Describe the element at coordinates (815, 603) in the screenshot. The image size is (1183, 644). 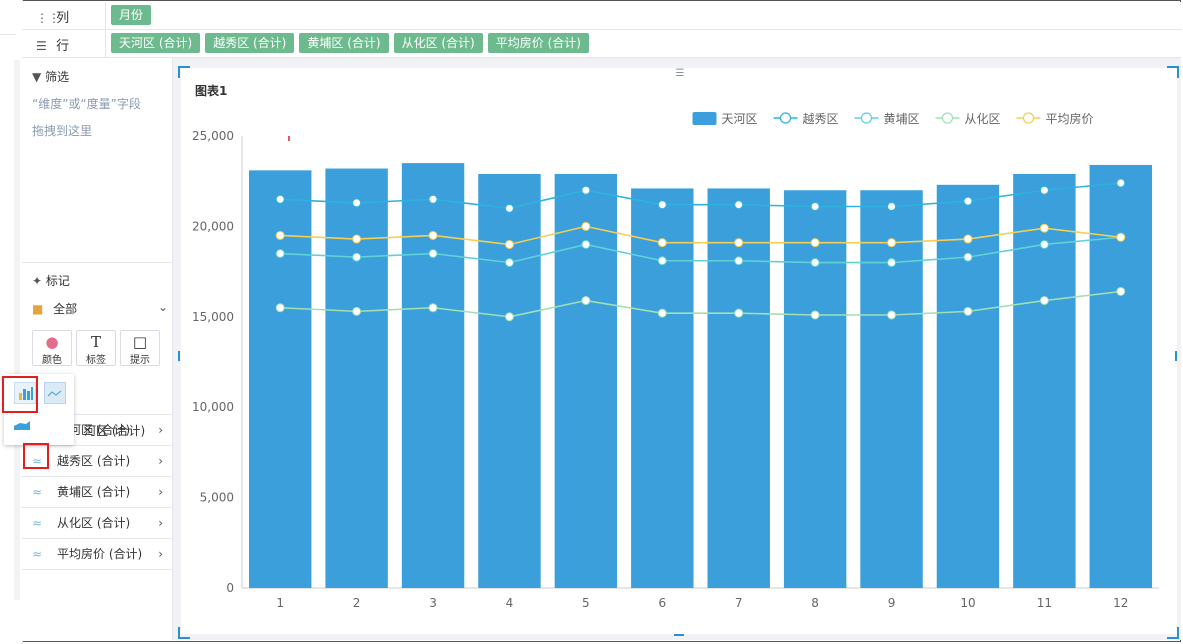
I see `x-tick-label: 8` at that location.